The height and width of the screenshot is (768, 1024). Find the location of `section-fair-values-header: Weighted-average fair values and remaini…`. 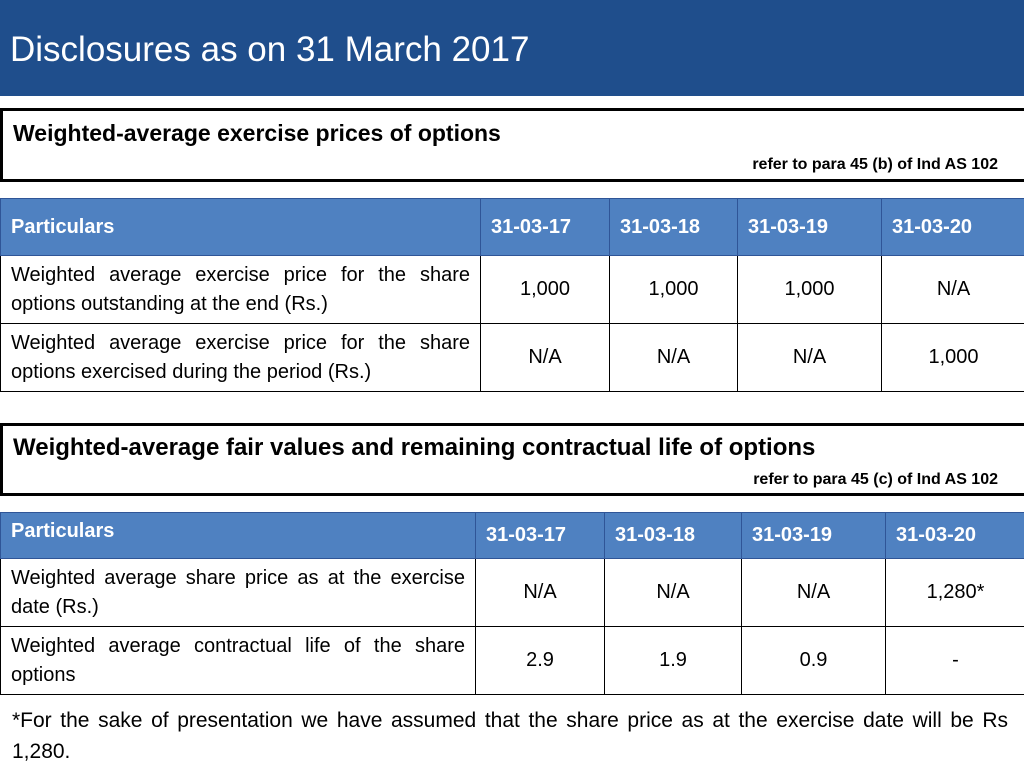

section-fair-values-header: Weighted-average fair values and remaini… is located at coordinates (512, 459).